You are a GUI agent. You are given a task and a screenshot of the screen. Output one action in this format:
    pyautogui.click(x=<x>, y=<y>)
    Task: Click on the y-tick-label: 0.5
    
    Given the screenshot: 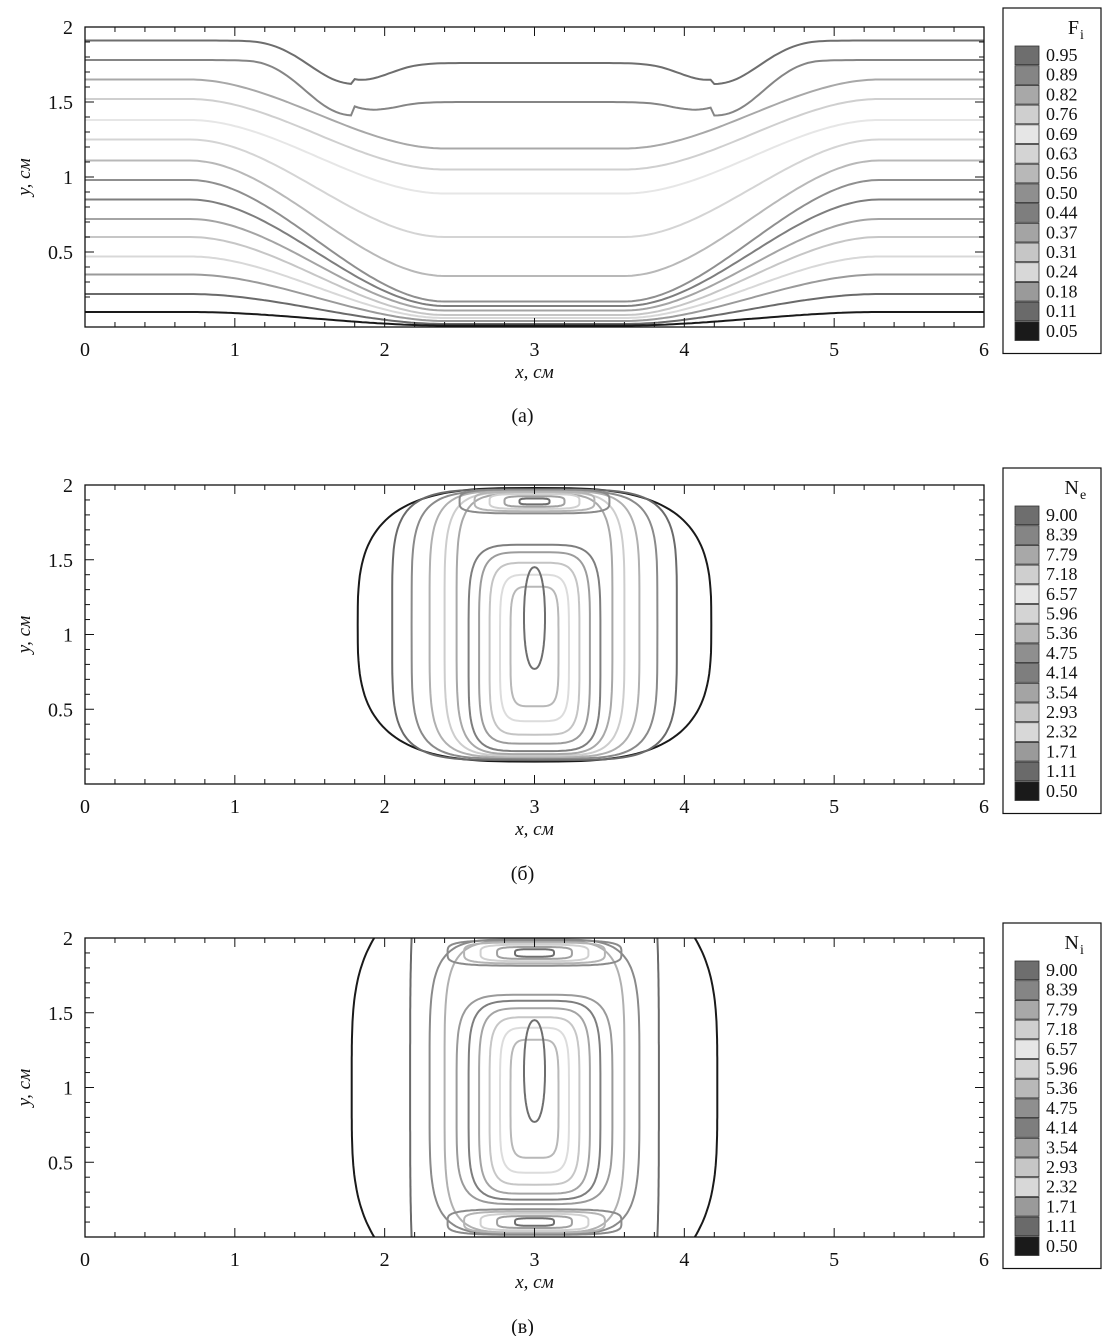 What is the action you would take?
    pyautogui.click(x=60, y=1163)
    